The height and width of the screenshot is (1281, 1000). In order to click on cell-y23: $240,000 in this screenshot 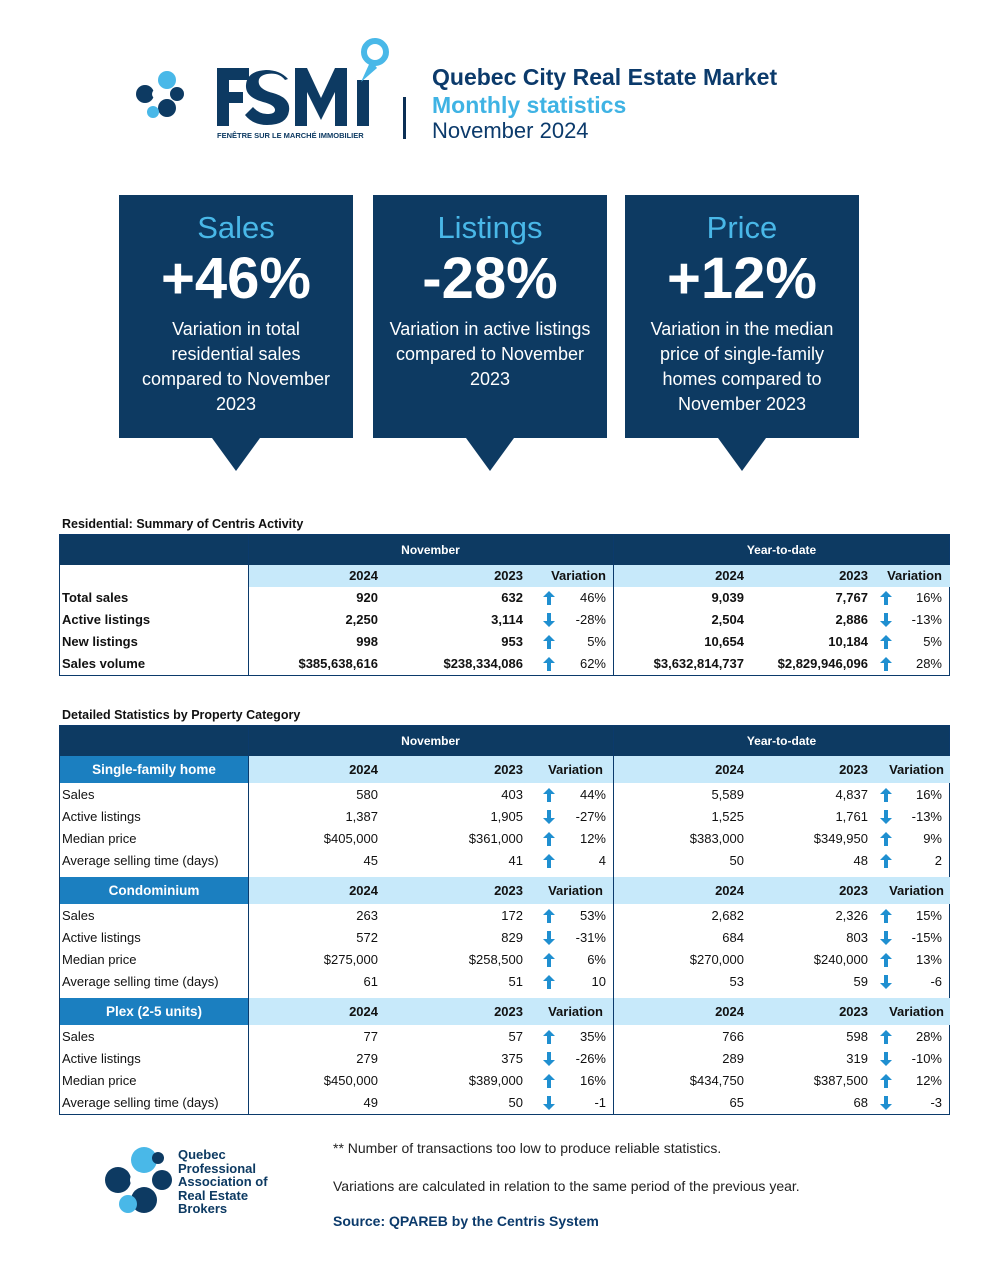, I will do `click(840, 959)`.